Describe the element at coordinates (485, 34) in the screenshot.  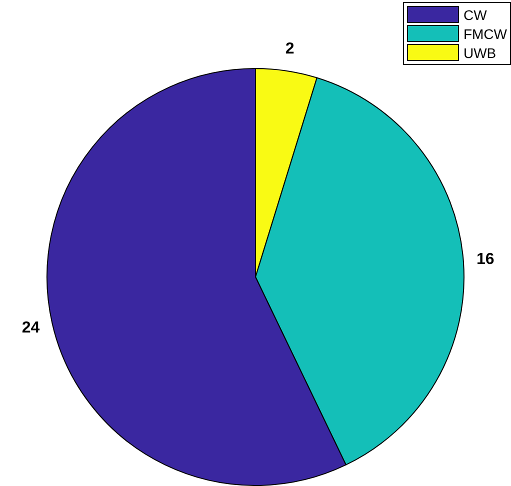
I see `legend-label: FMCW` at that location.